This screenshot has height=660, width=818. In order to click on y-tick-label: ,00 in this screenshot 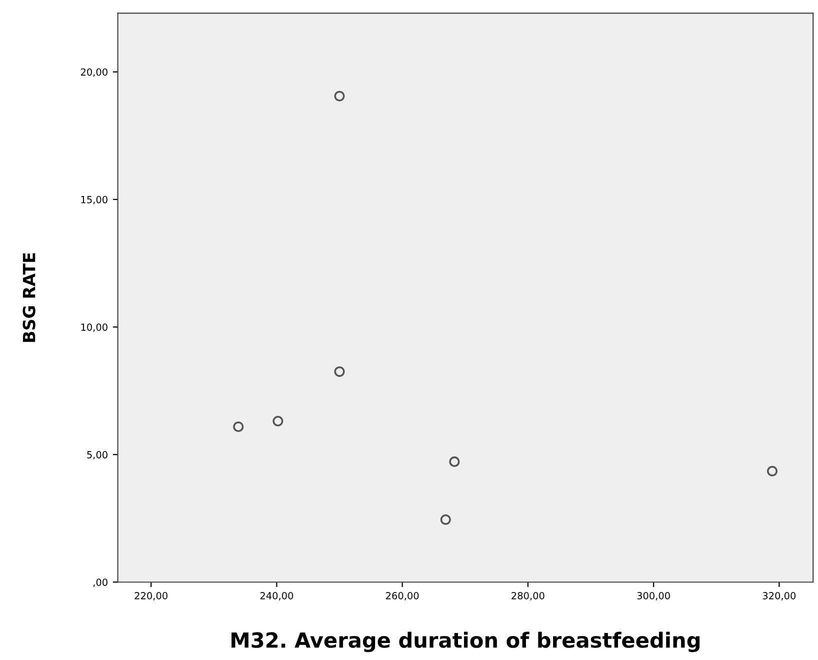, I will do `click(100, 582)`.